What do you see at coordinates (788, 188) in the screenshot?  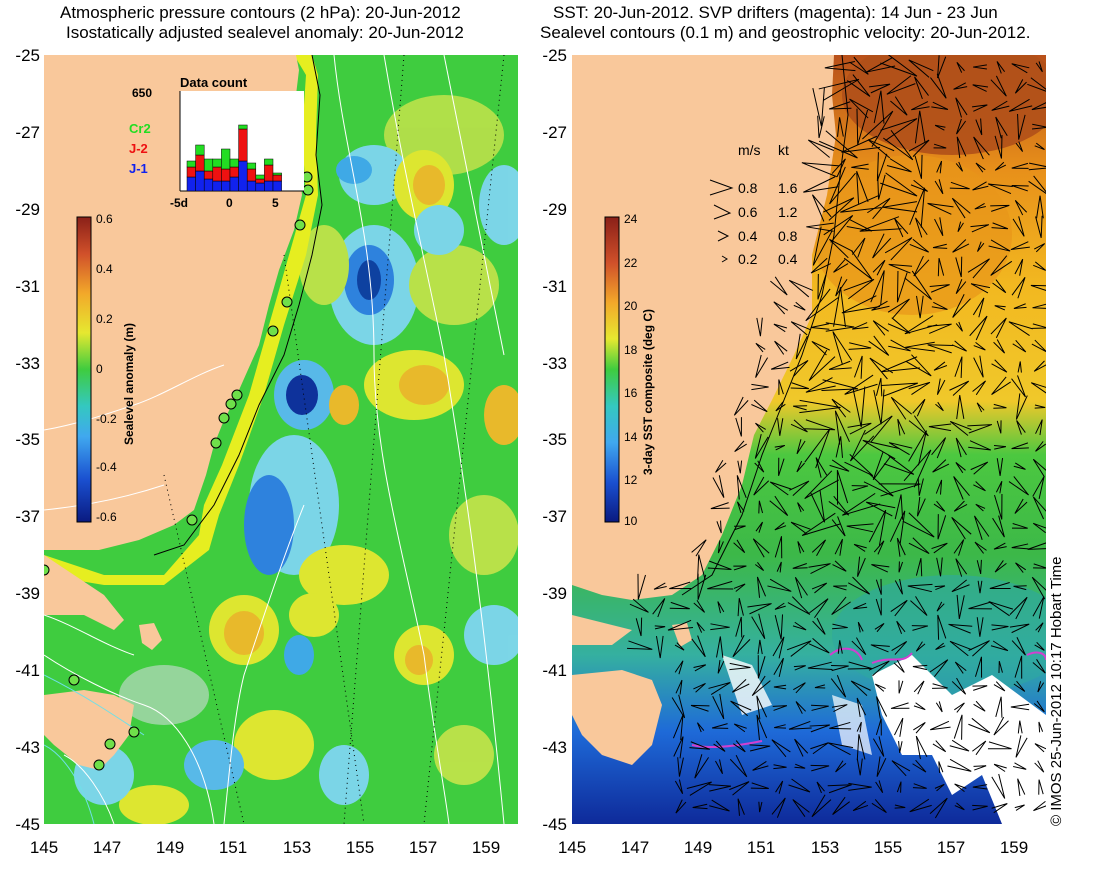 I see `vel-row-0-kt: 1.6` at bounding box center [788, 188].